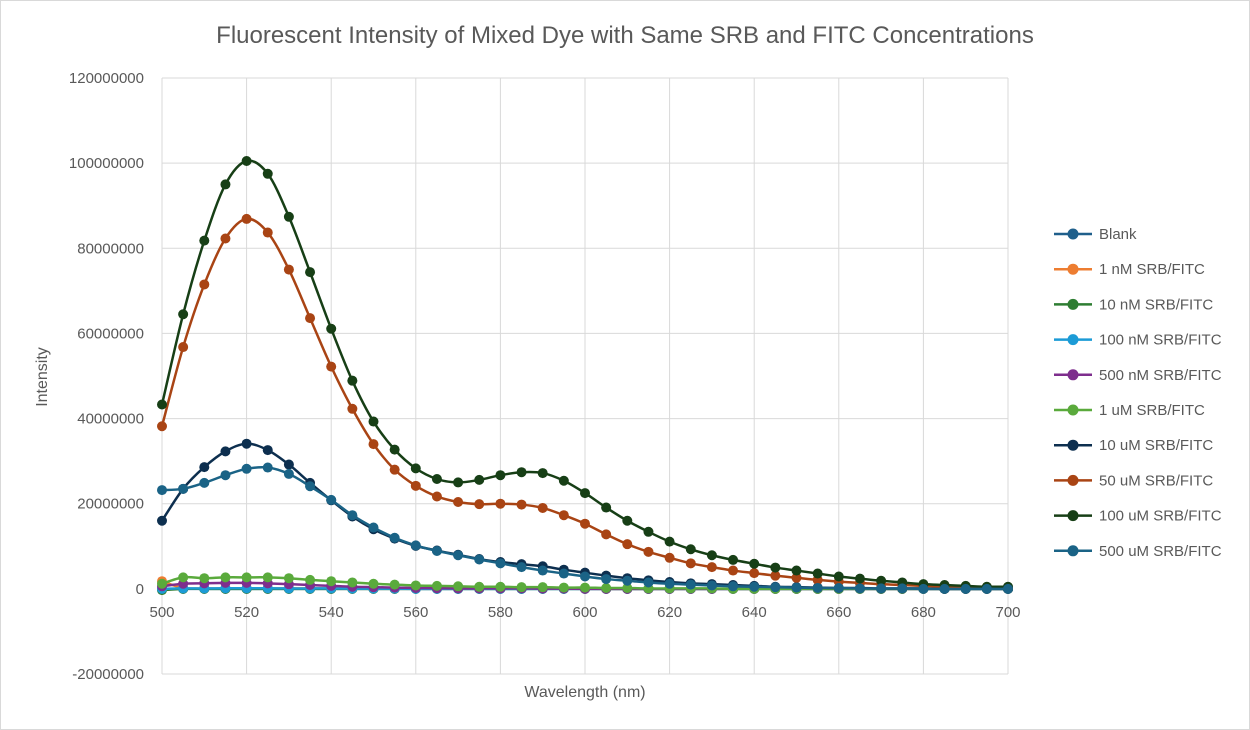 The height and width of the screenshot is (730, 1250). I want to click on x-tick-labels: 500 520 540 560 580 600 620 640 660 680 700, so click(584, 612).